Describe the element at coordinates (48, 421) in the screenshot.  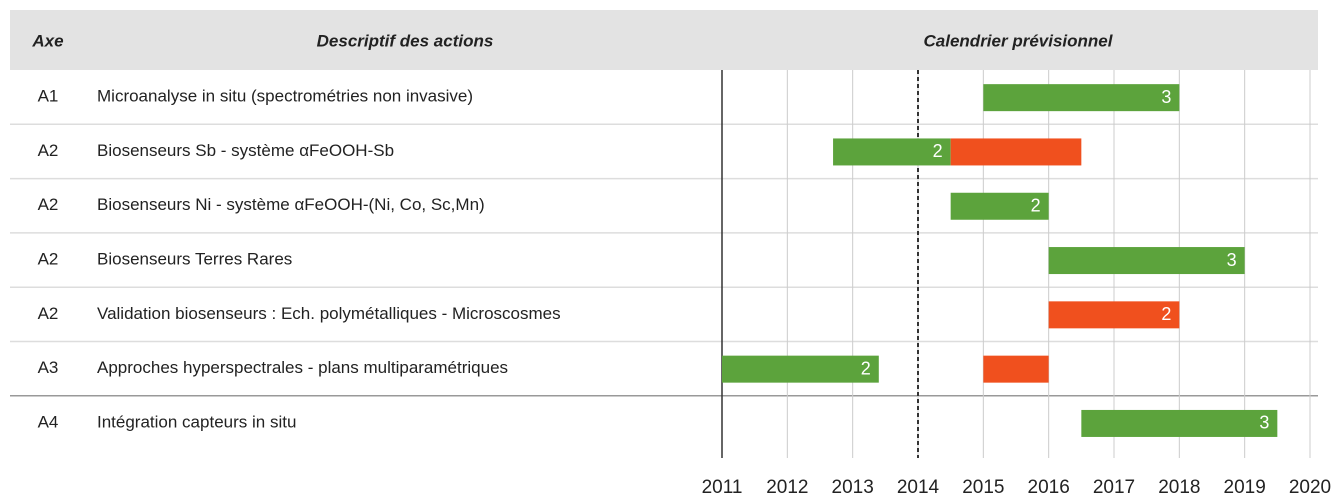
I see `axe-cell: A4` at that location.